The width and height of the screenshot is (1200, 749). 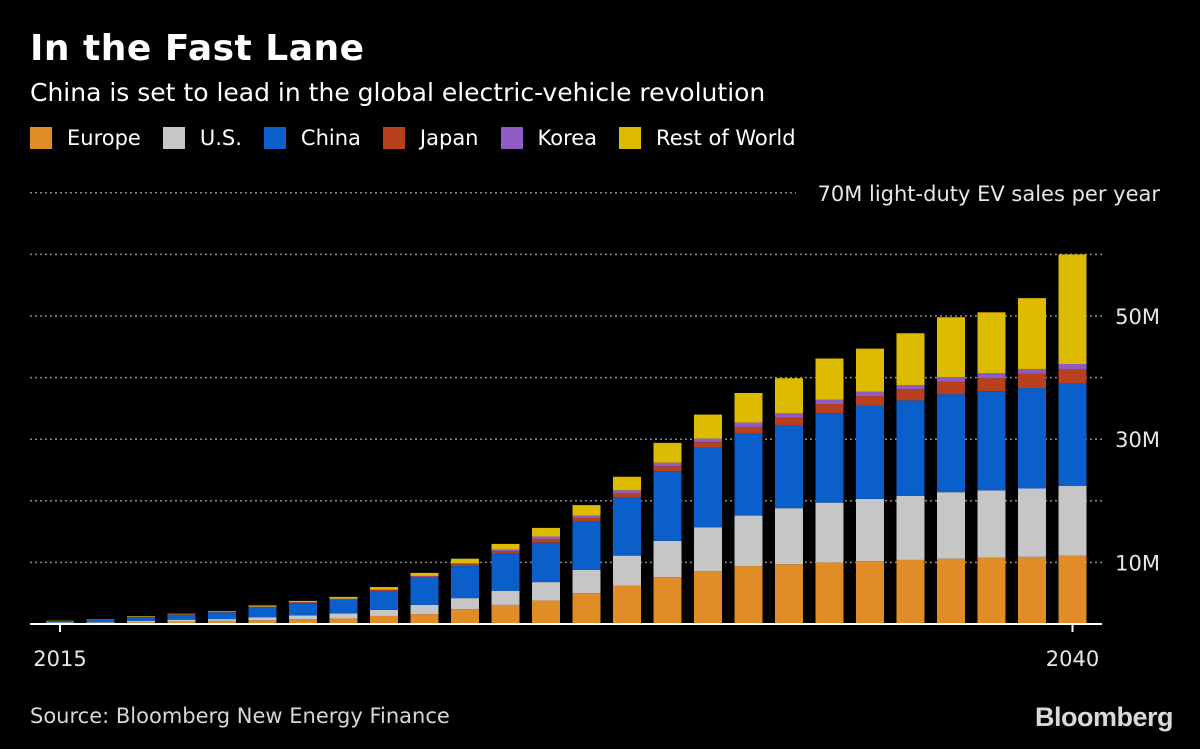 I want to click on bar-segment-europe-2030, so click(x=667, y=600).